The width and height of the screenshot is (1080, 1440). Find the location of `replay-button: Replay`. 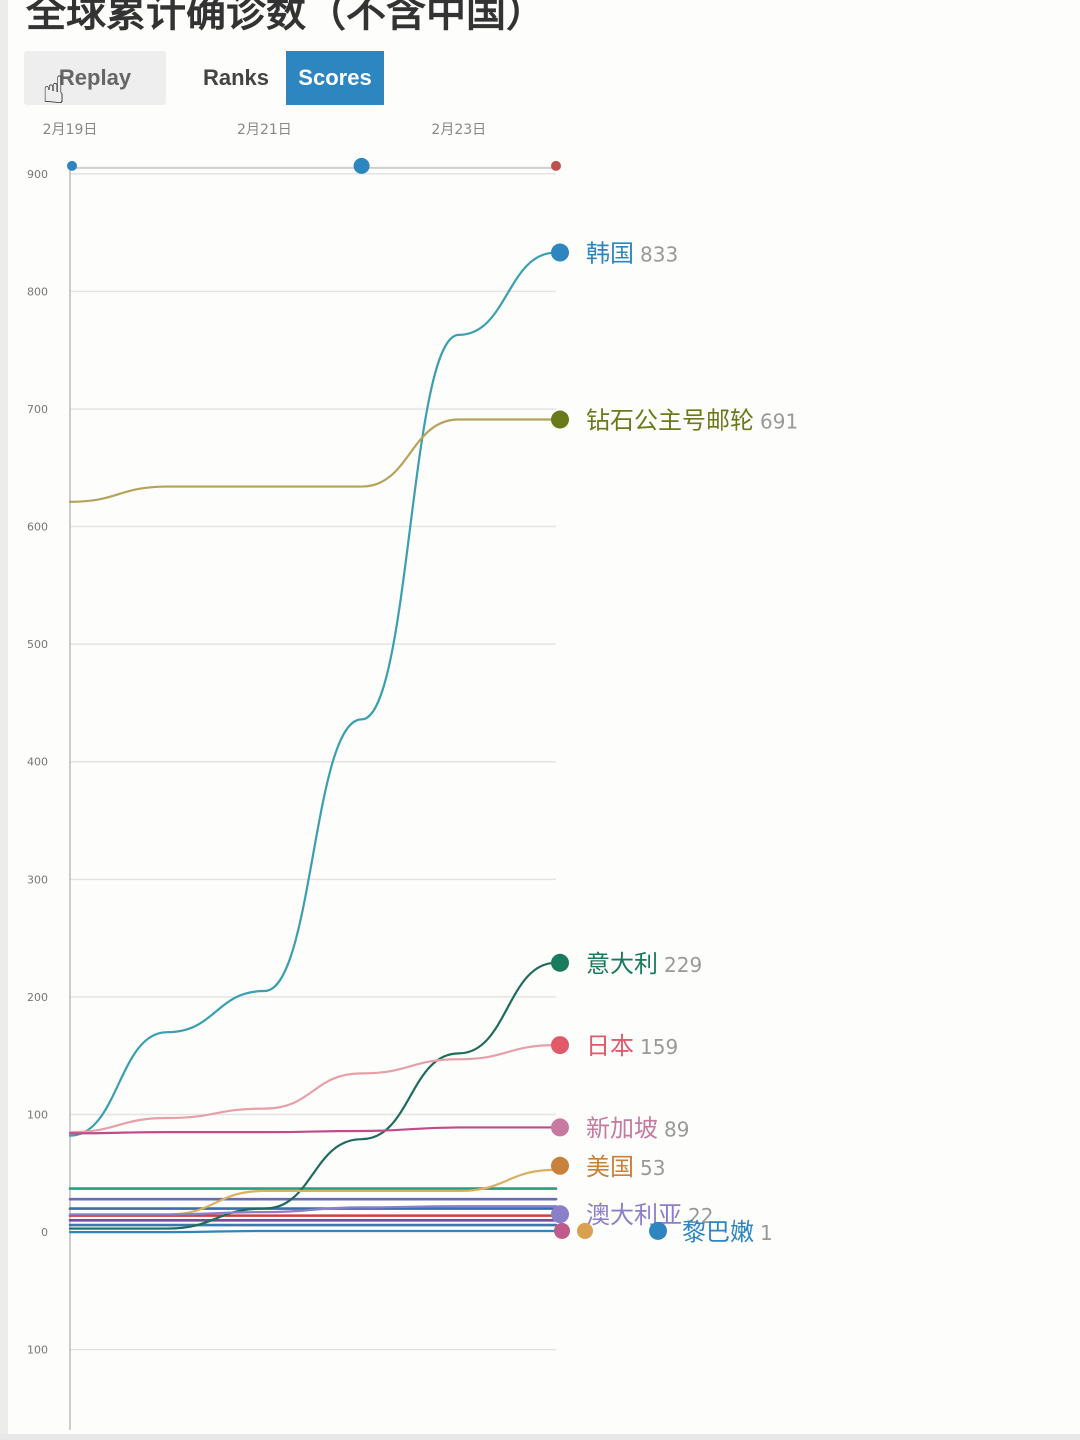

replay-button: Replay is located at coordinates (95, 78).